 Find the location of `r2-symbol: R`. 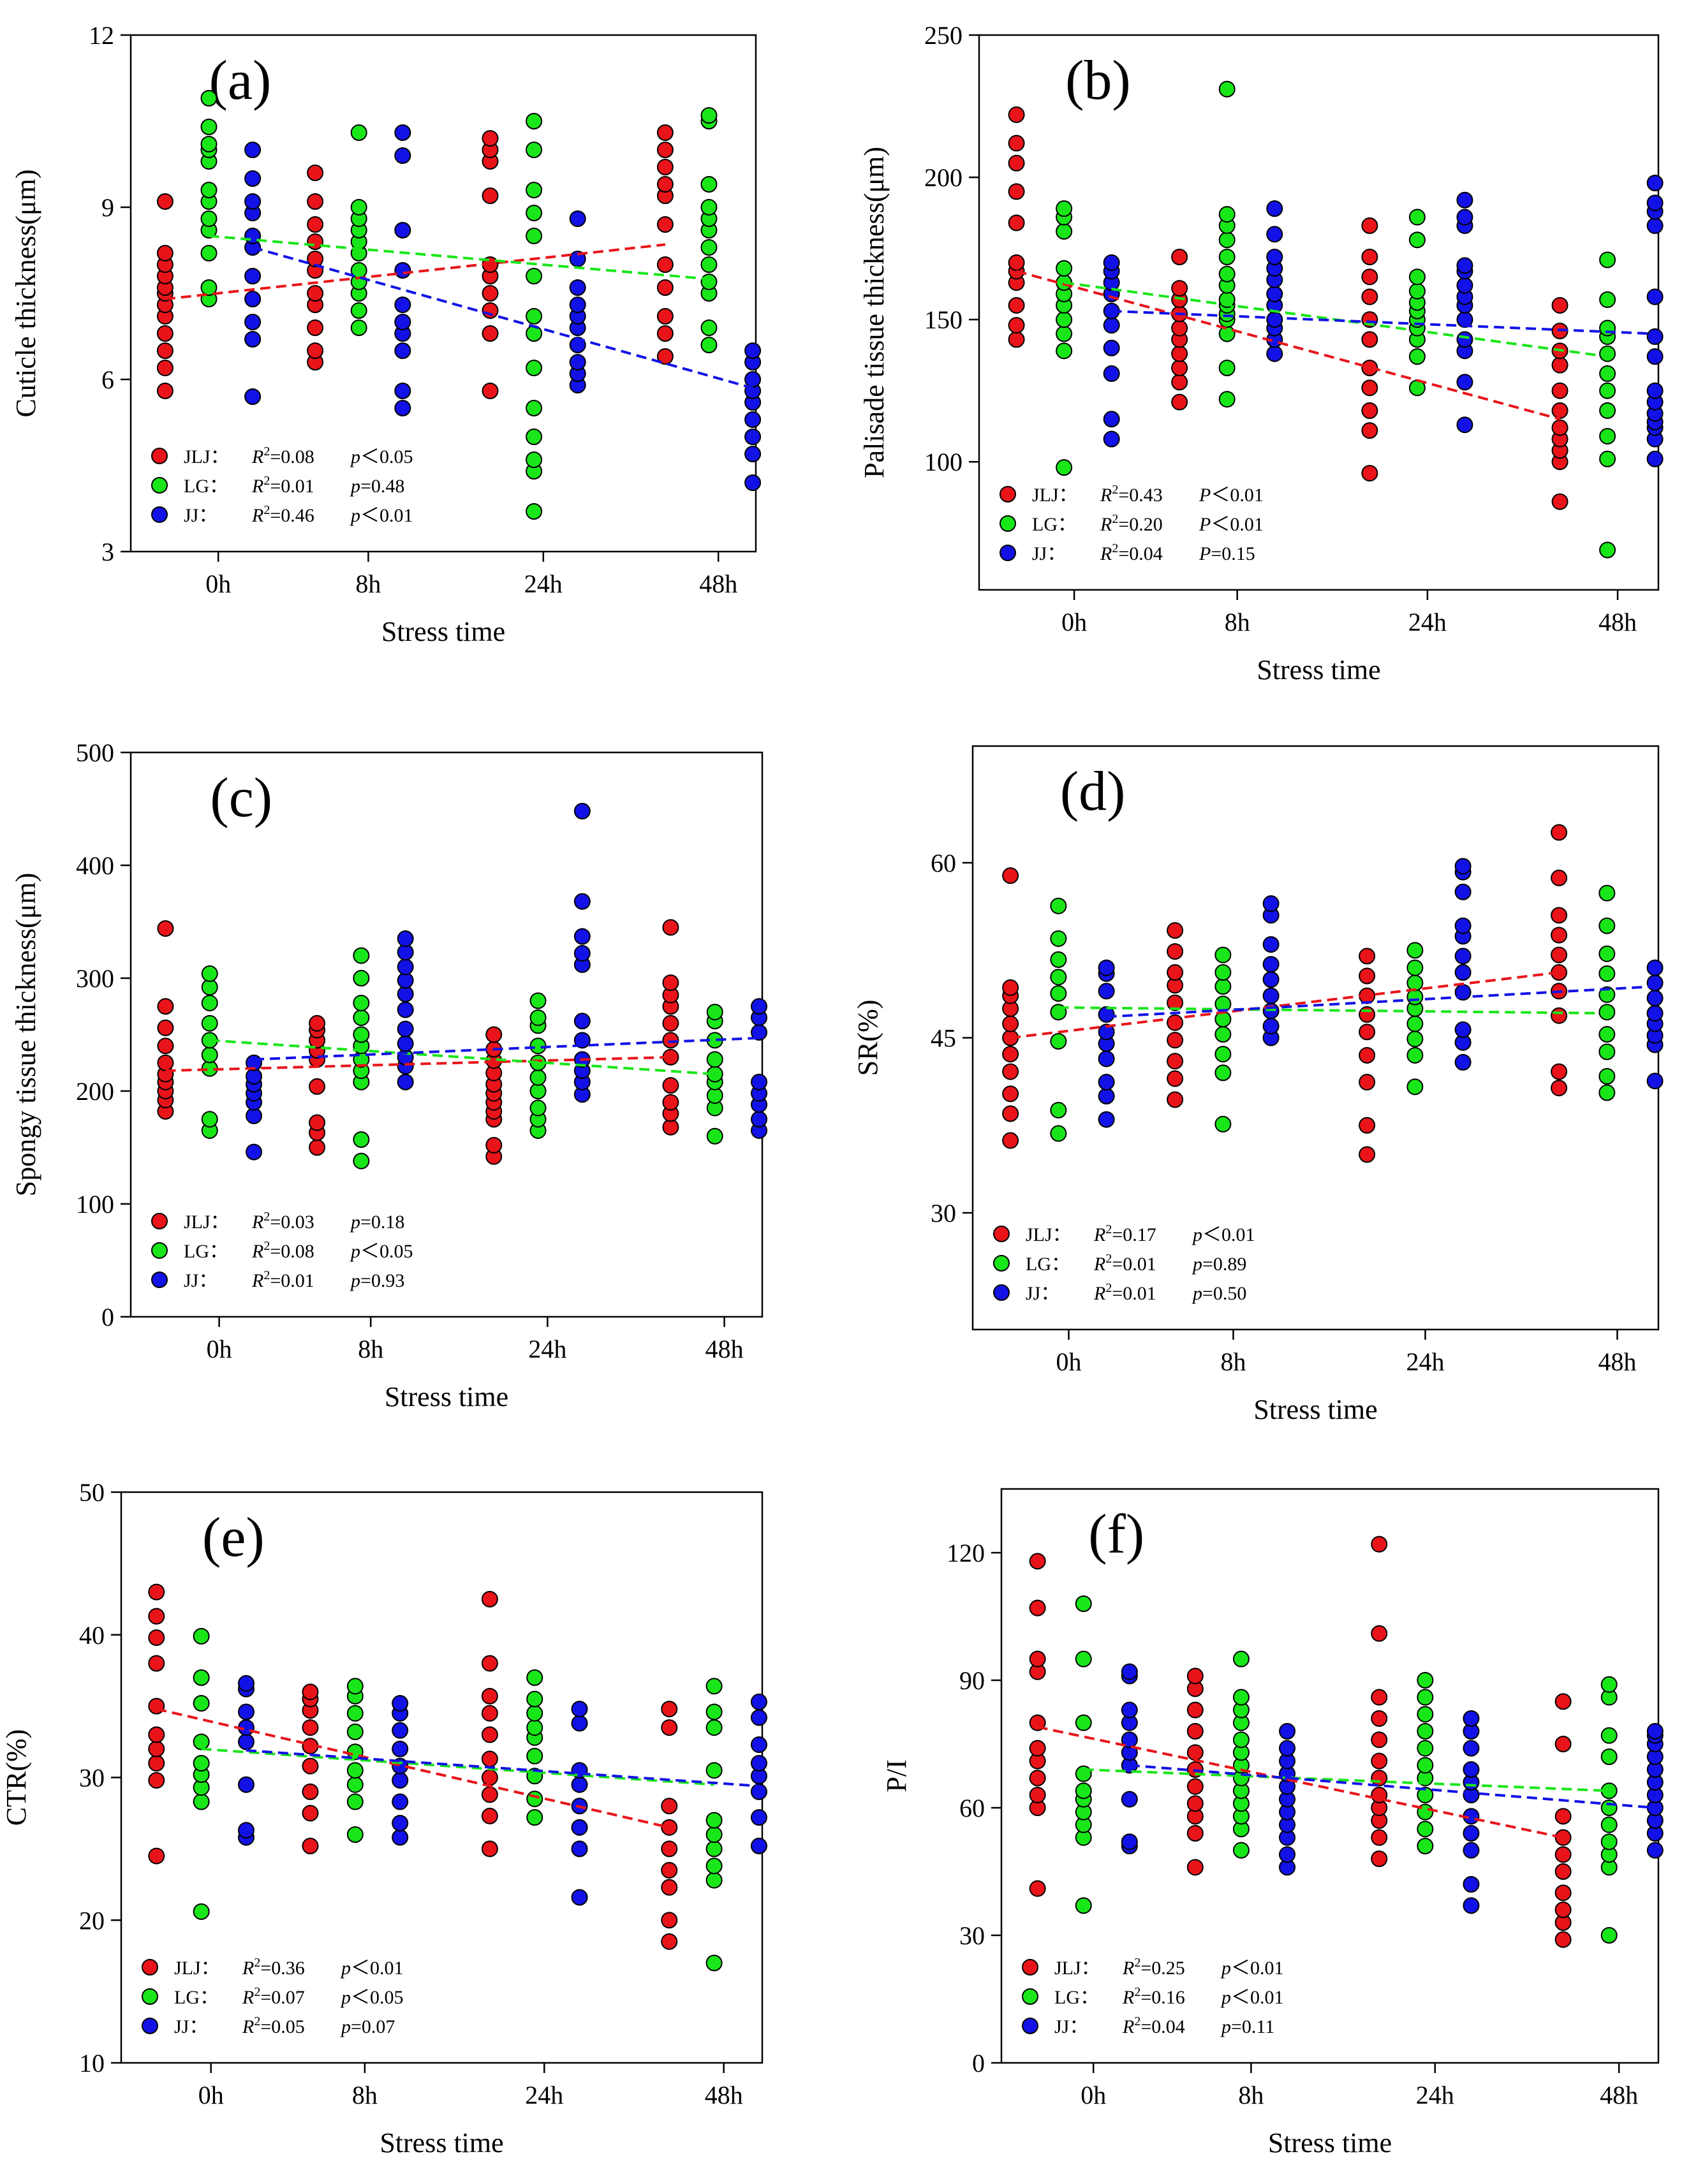

r2-symbol: R is located at coordinates (1099, 1234).